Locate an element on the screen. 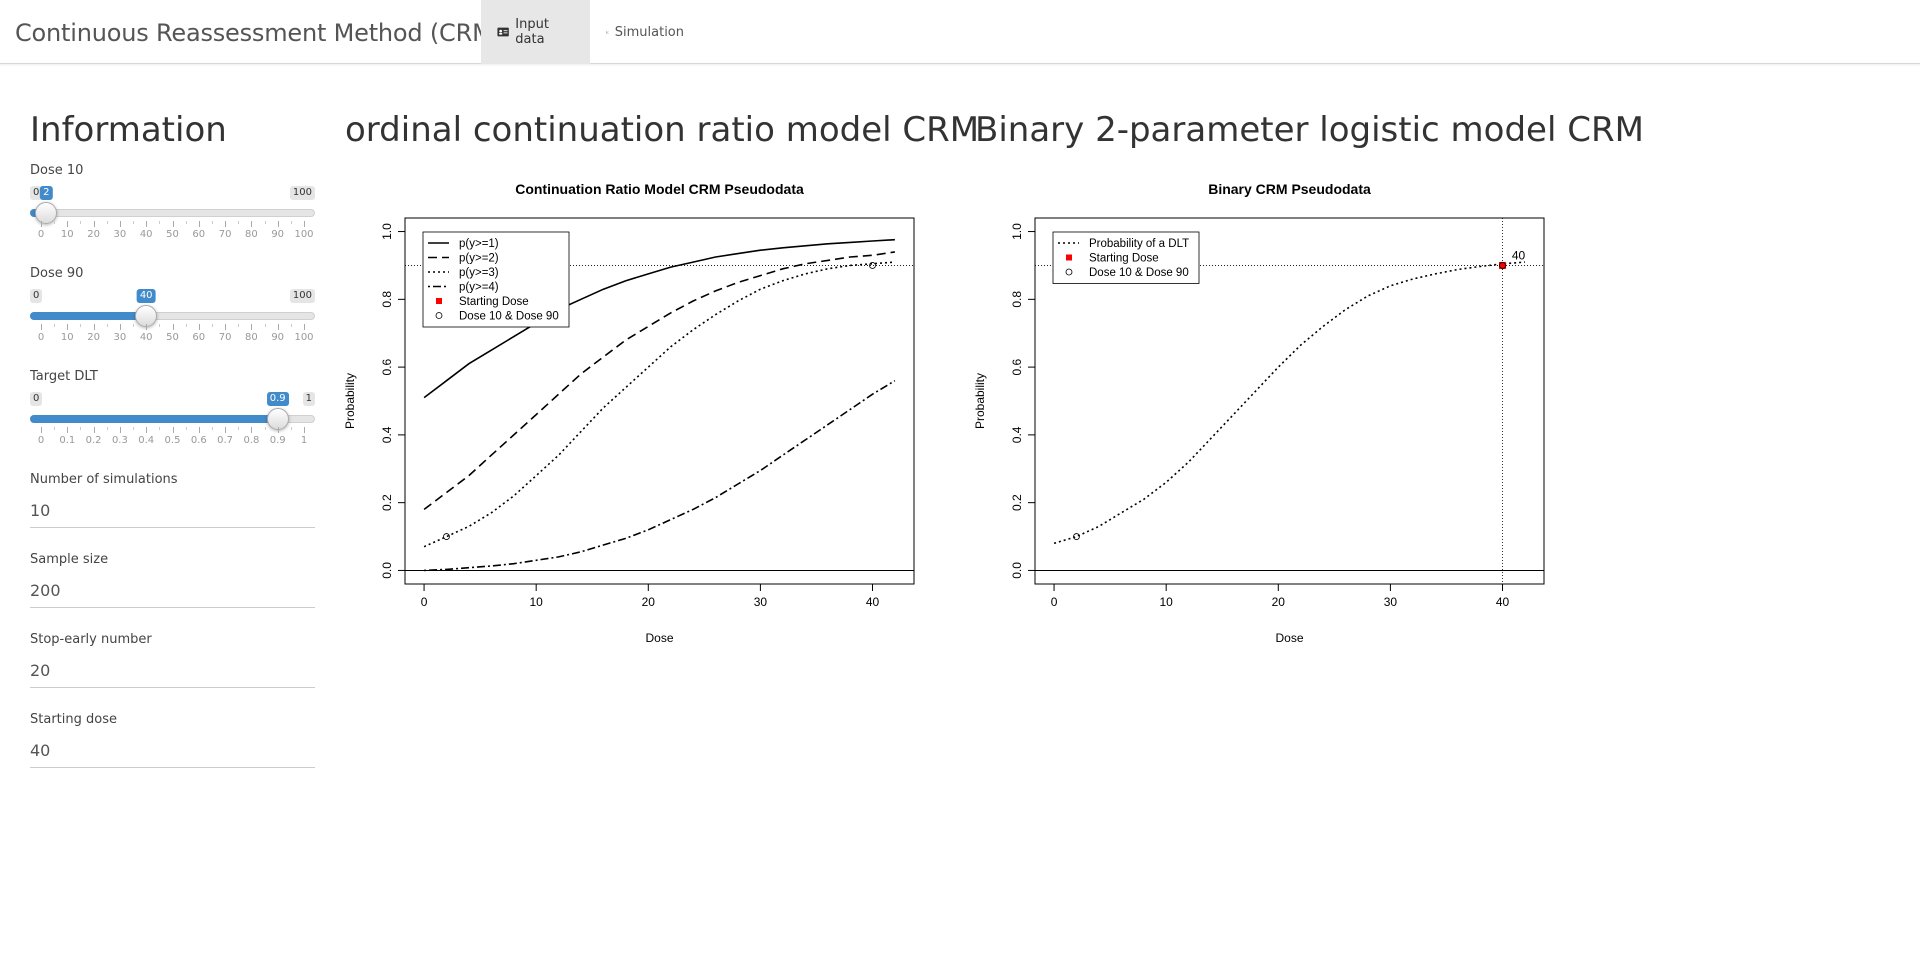 The width and height of the screenshot is (1920, 969). slider-tick-label: 0 is located at coordinates (41, 234).